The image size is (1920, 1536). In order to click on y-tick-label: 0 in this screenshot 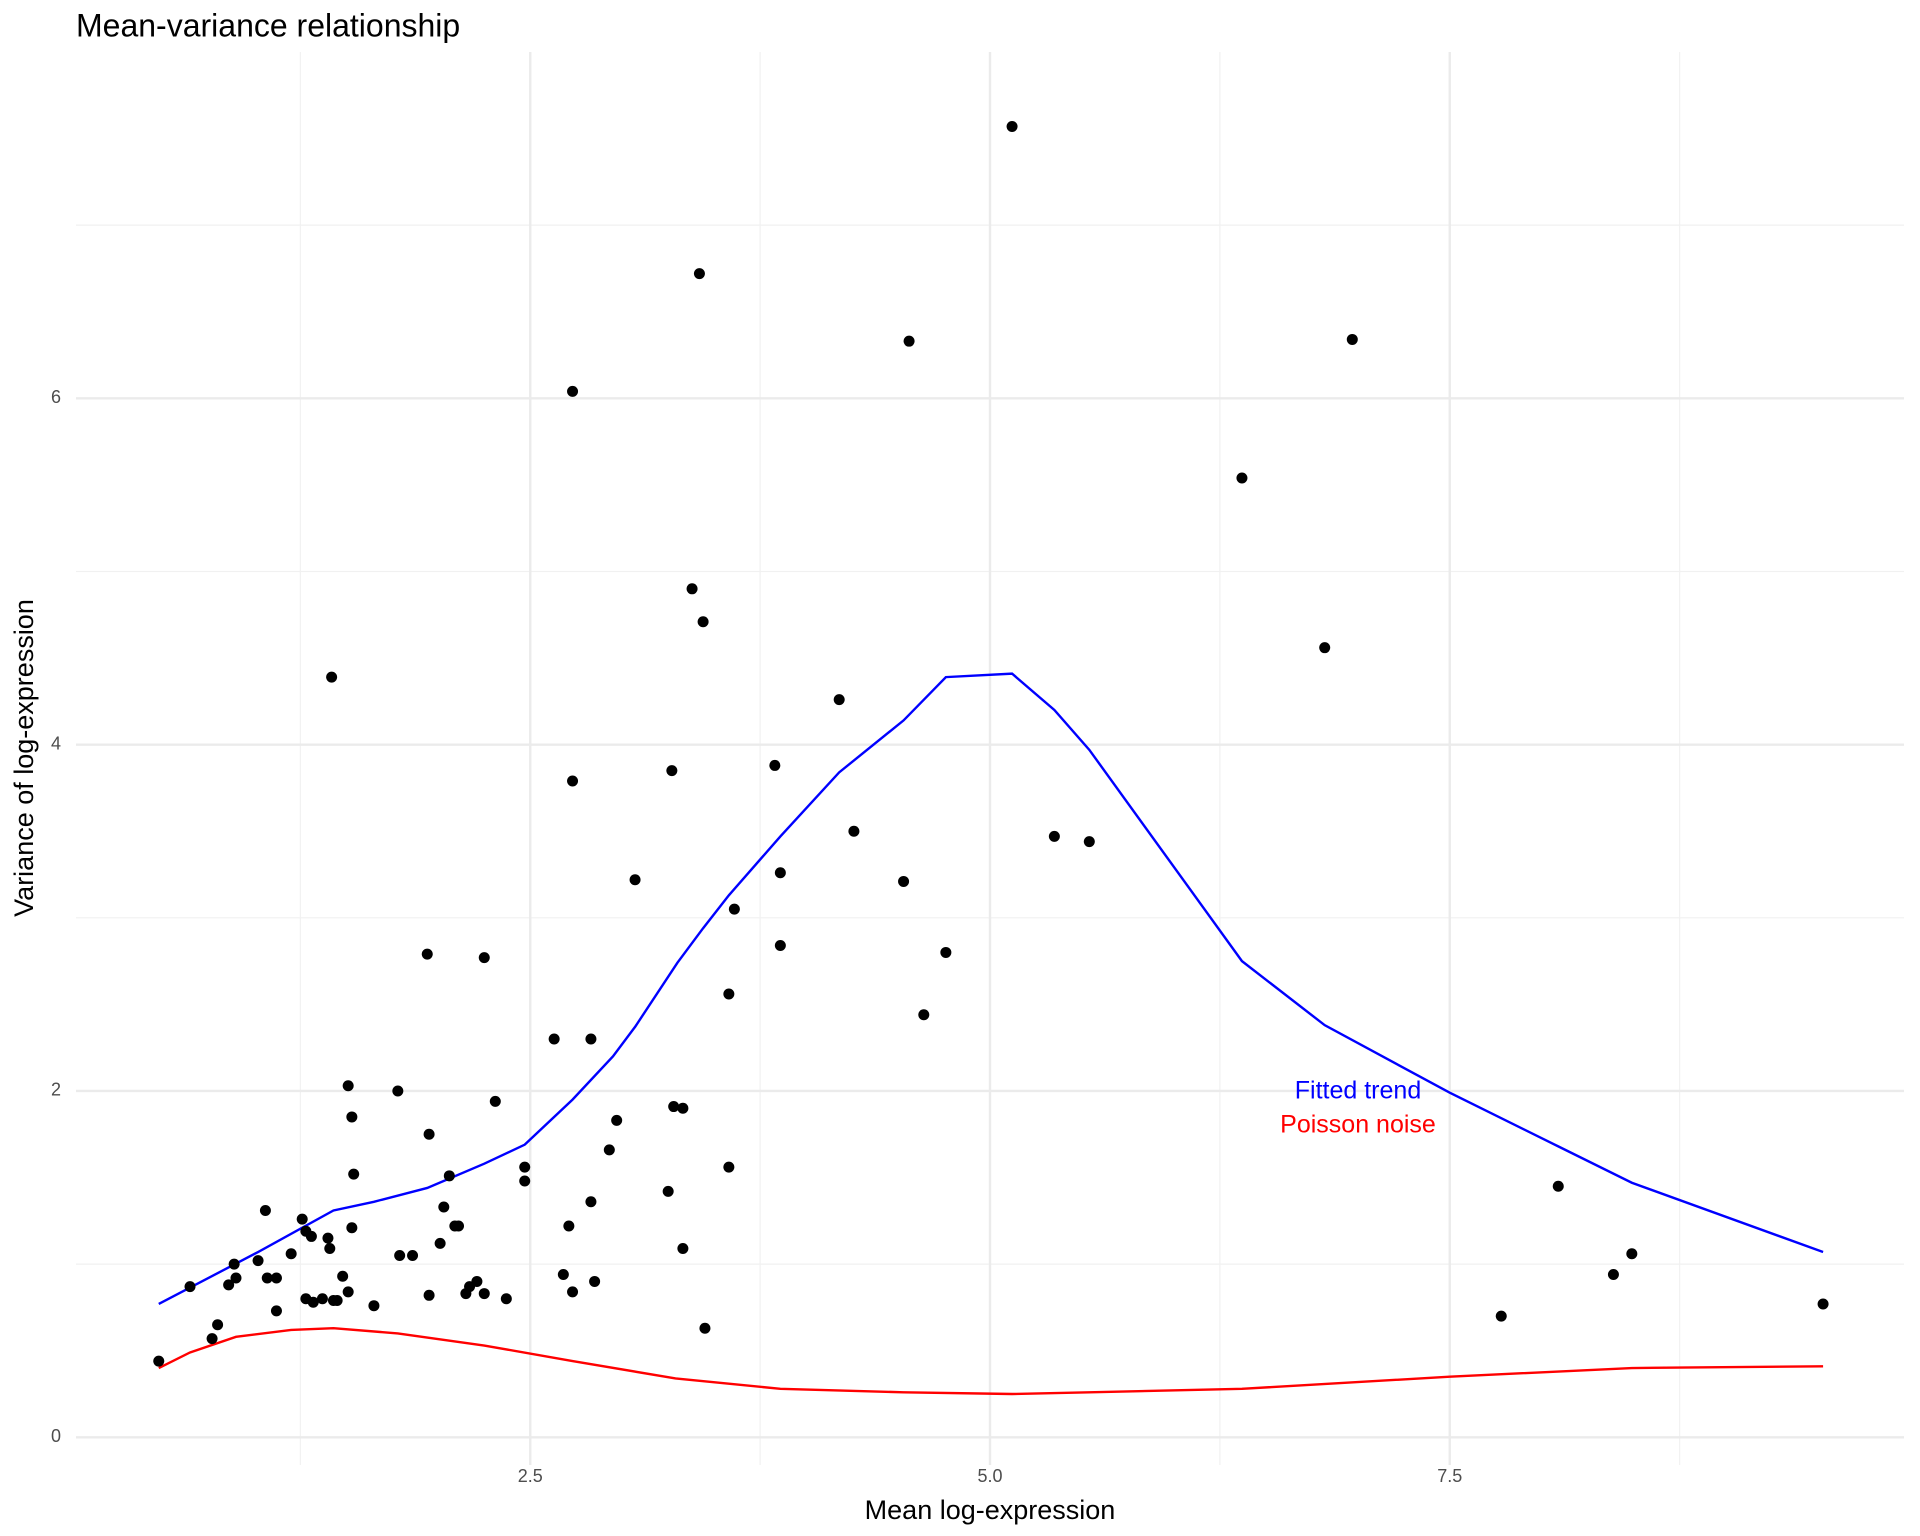, I will do `click(56, 1436)`.